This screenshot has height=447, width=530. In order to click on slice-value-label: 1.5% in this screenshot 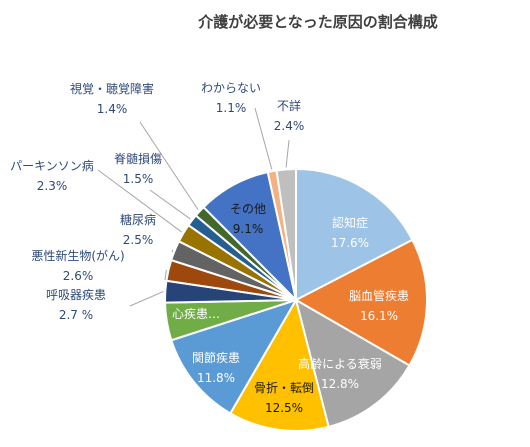, I will do `click(138, 179)`.